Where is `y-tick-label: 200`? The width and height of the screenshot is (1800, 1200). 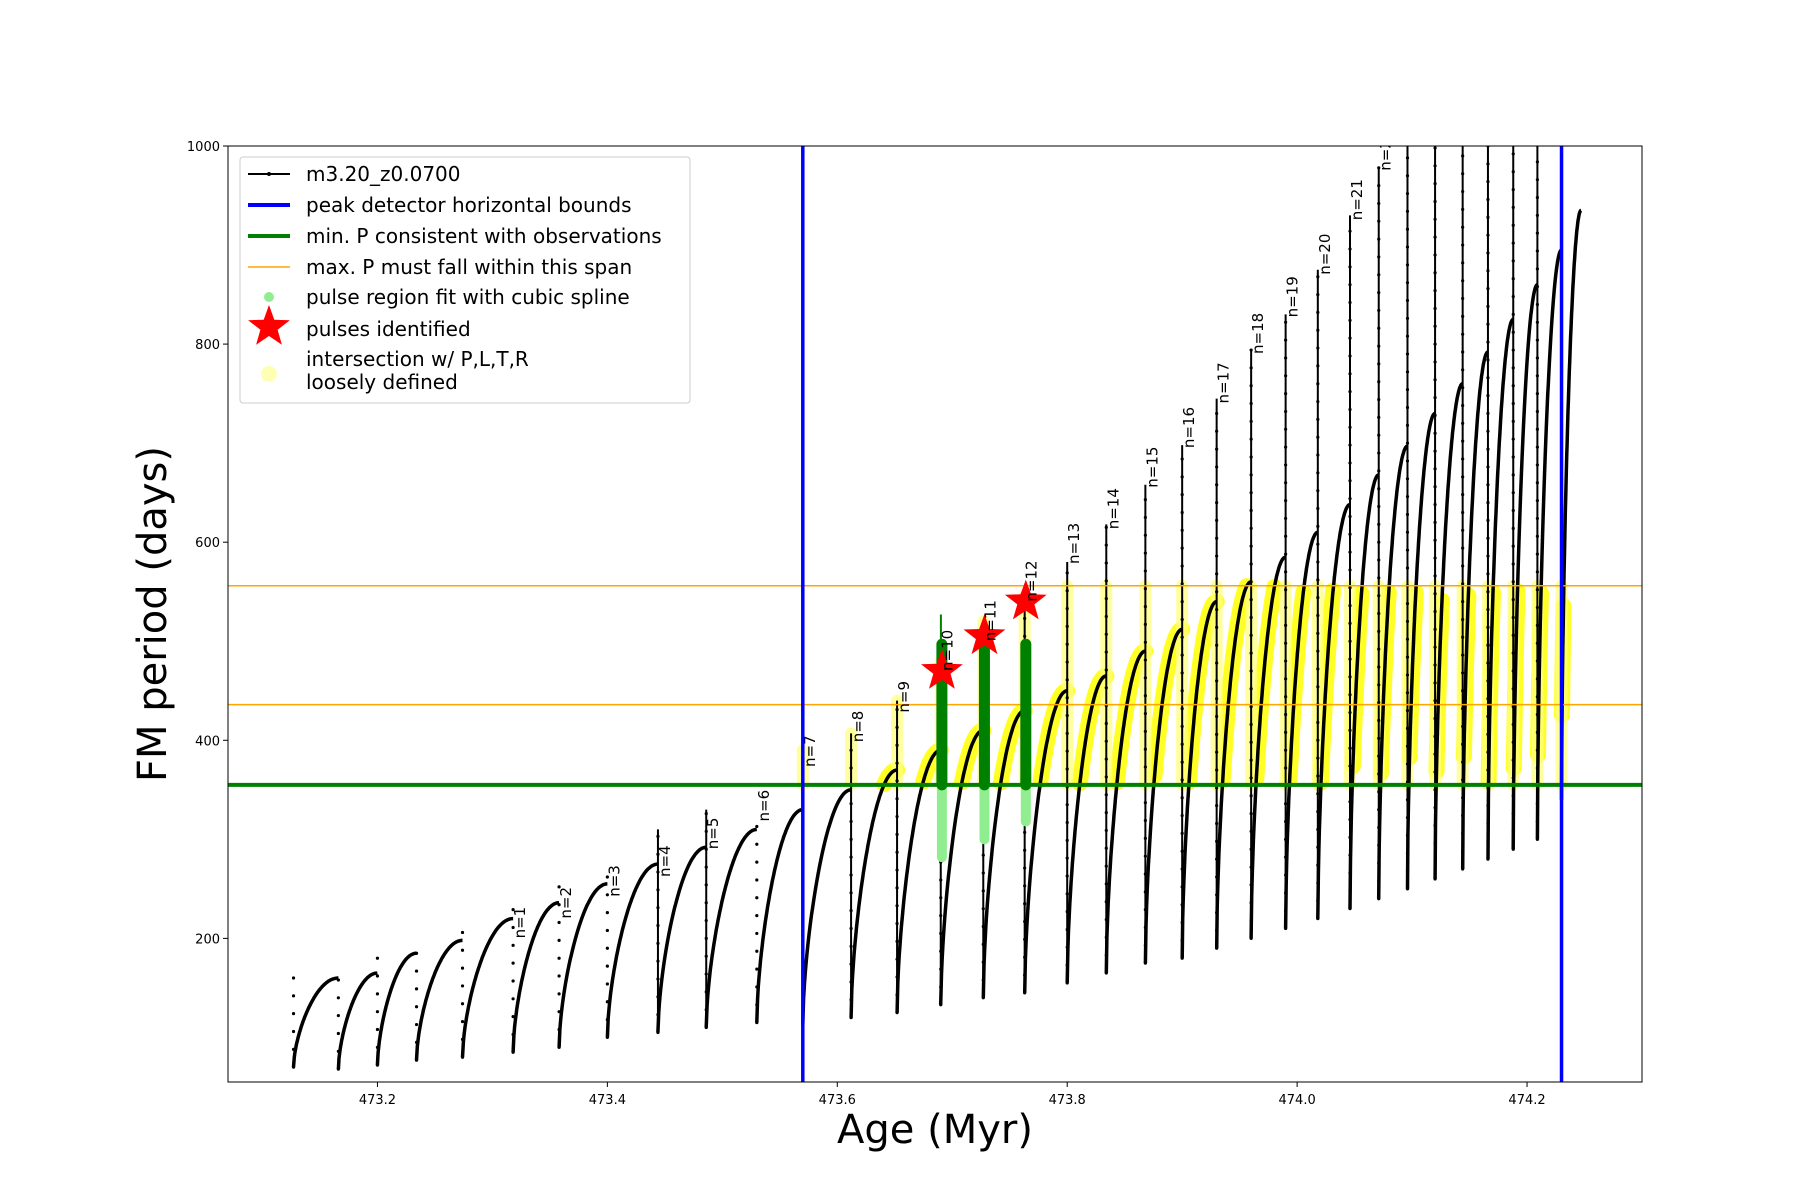 y-tick-label: 200 is located at coordinates (207, 939).